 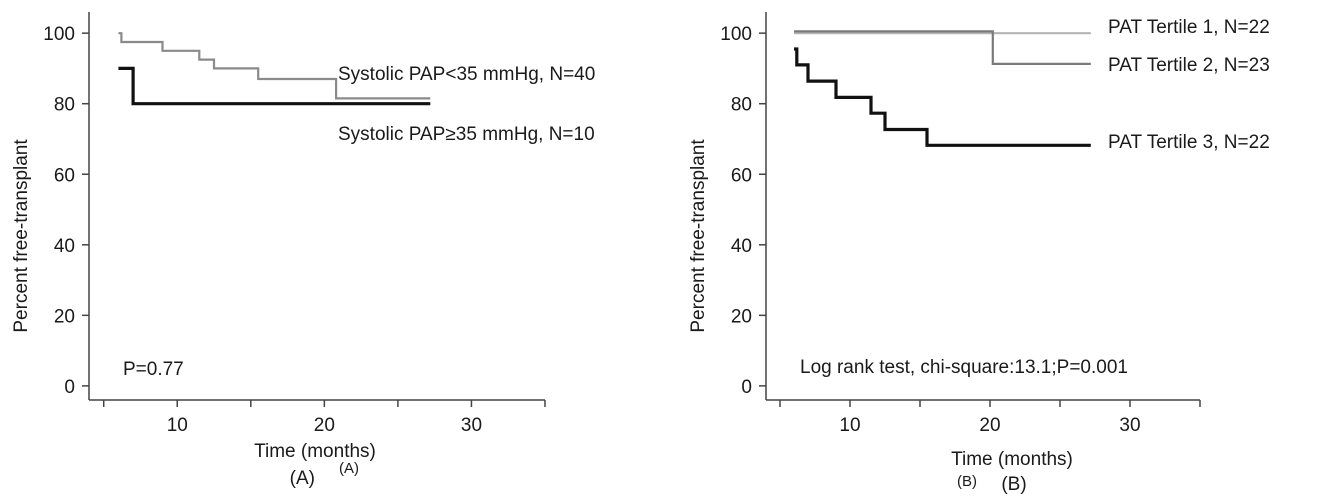 What do you see at coordinates (471, 425) in the screenshot?
I see `panel-a-x-tick-label: 30` at bounding box center [471, 425].